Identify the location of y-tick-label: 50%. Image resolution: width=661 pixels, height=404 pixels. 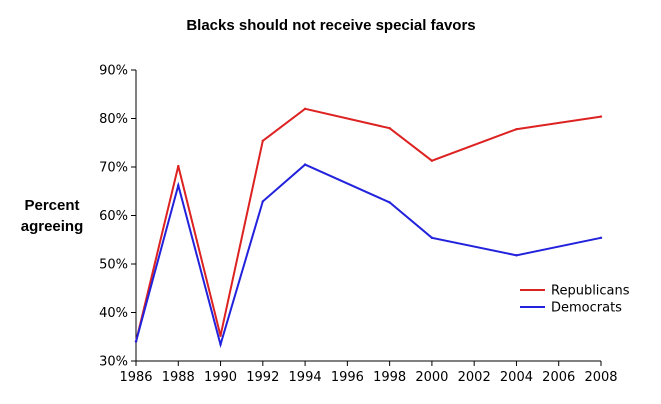
(113, 265).